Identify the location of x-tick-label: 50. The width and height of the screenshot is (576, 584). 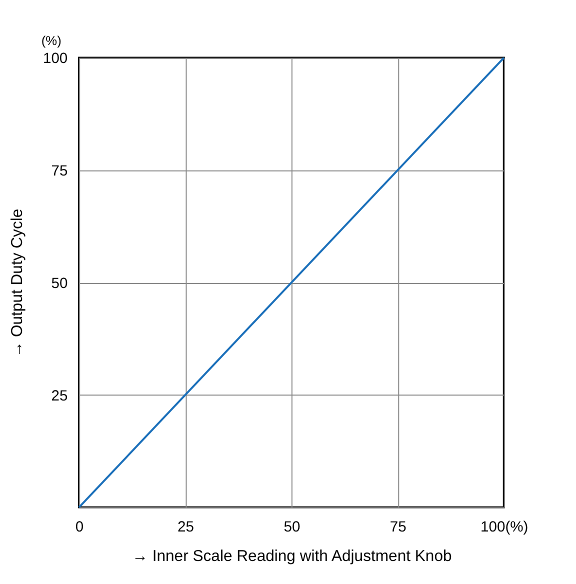
(292, 528).